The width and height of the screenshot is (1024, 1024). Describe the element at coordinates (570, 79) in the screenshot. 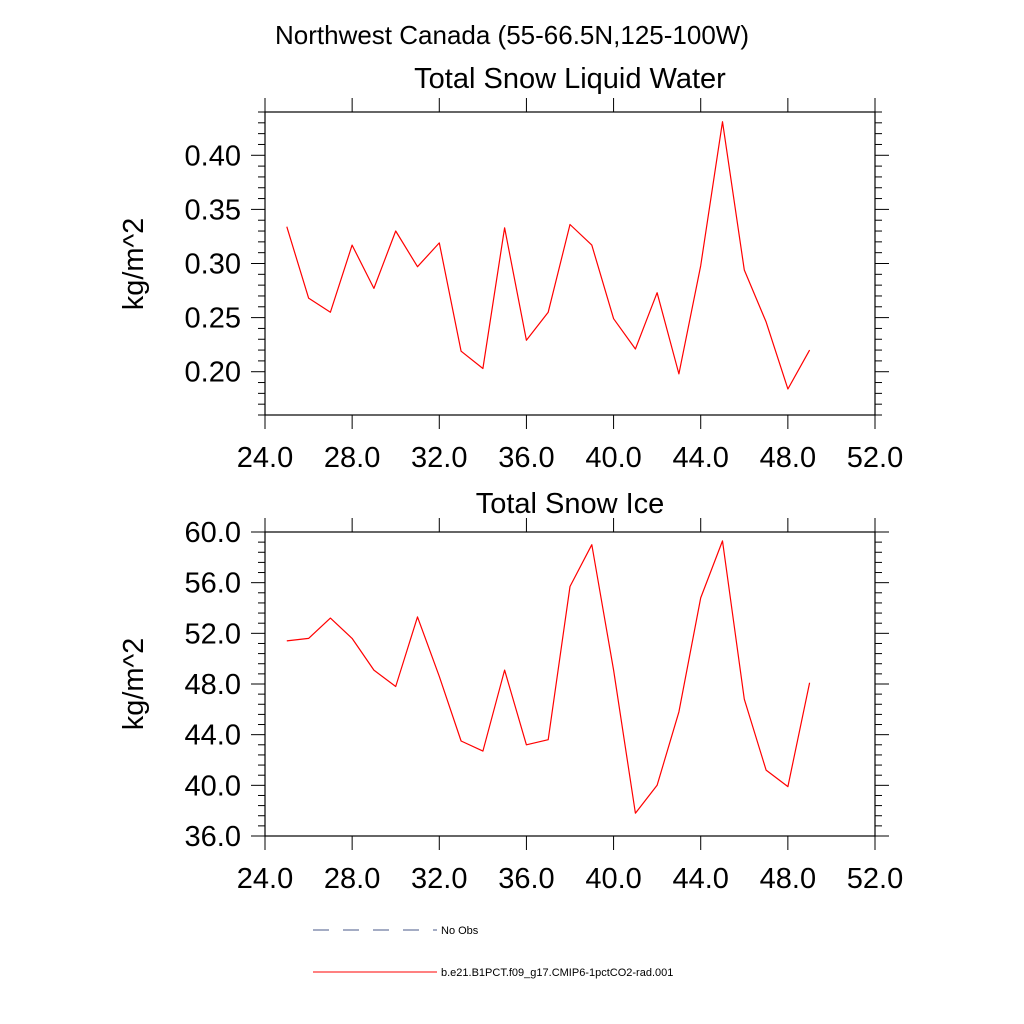

I see `chart-title: Total Snow Liquid Water` at that location.